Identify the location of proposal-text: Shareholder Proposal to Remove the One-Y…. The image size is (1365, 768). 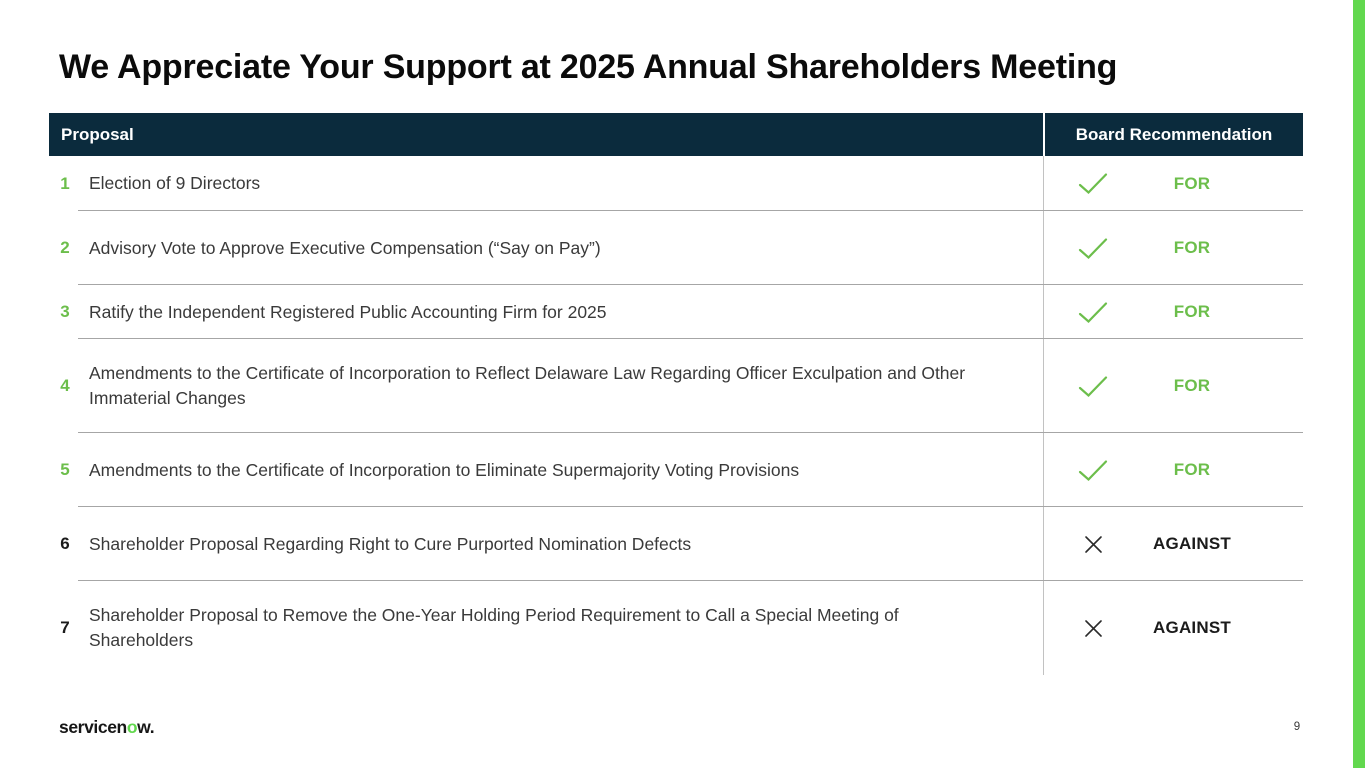
(494, 627).